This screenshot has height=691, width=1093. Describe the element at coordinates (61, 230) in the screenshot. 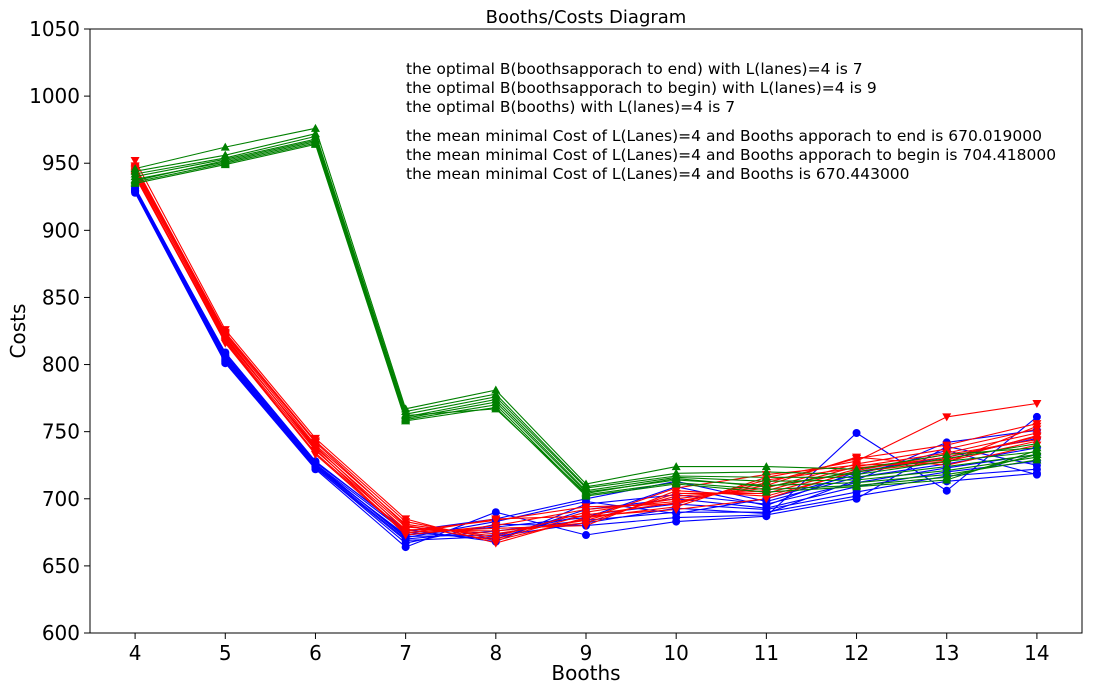

I see `y-tick-label: 900` at that location.